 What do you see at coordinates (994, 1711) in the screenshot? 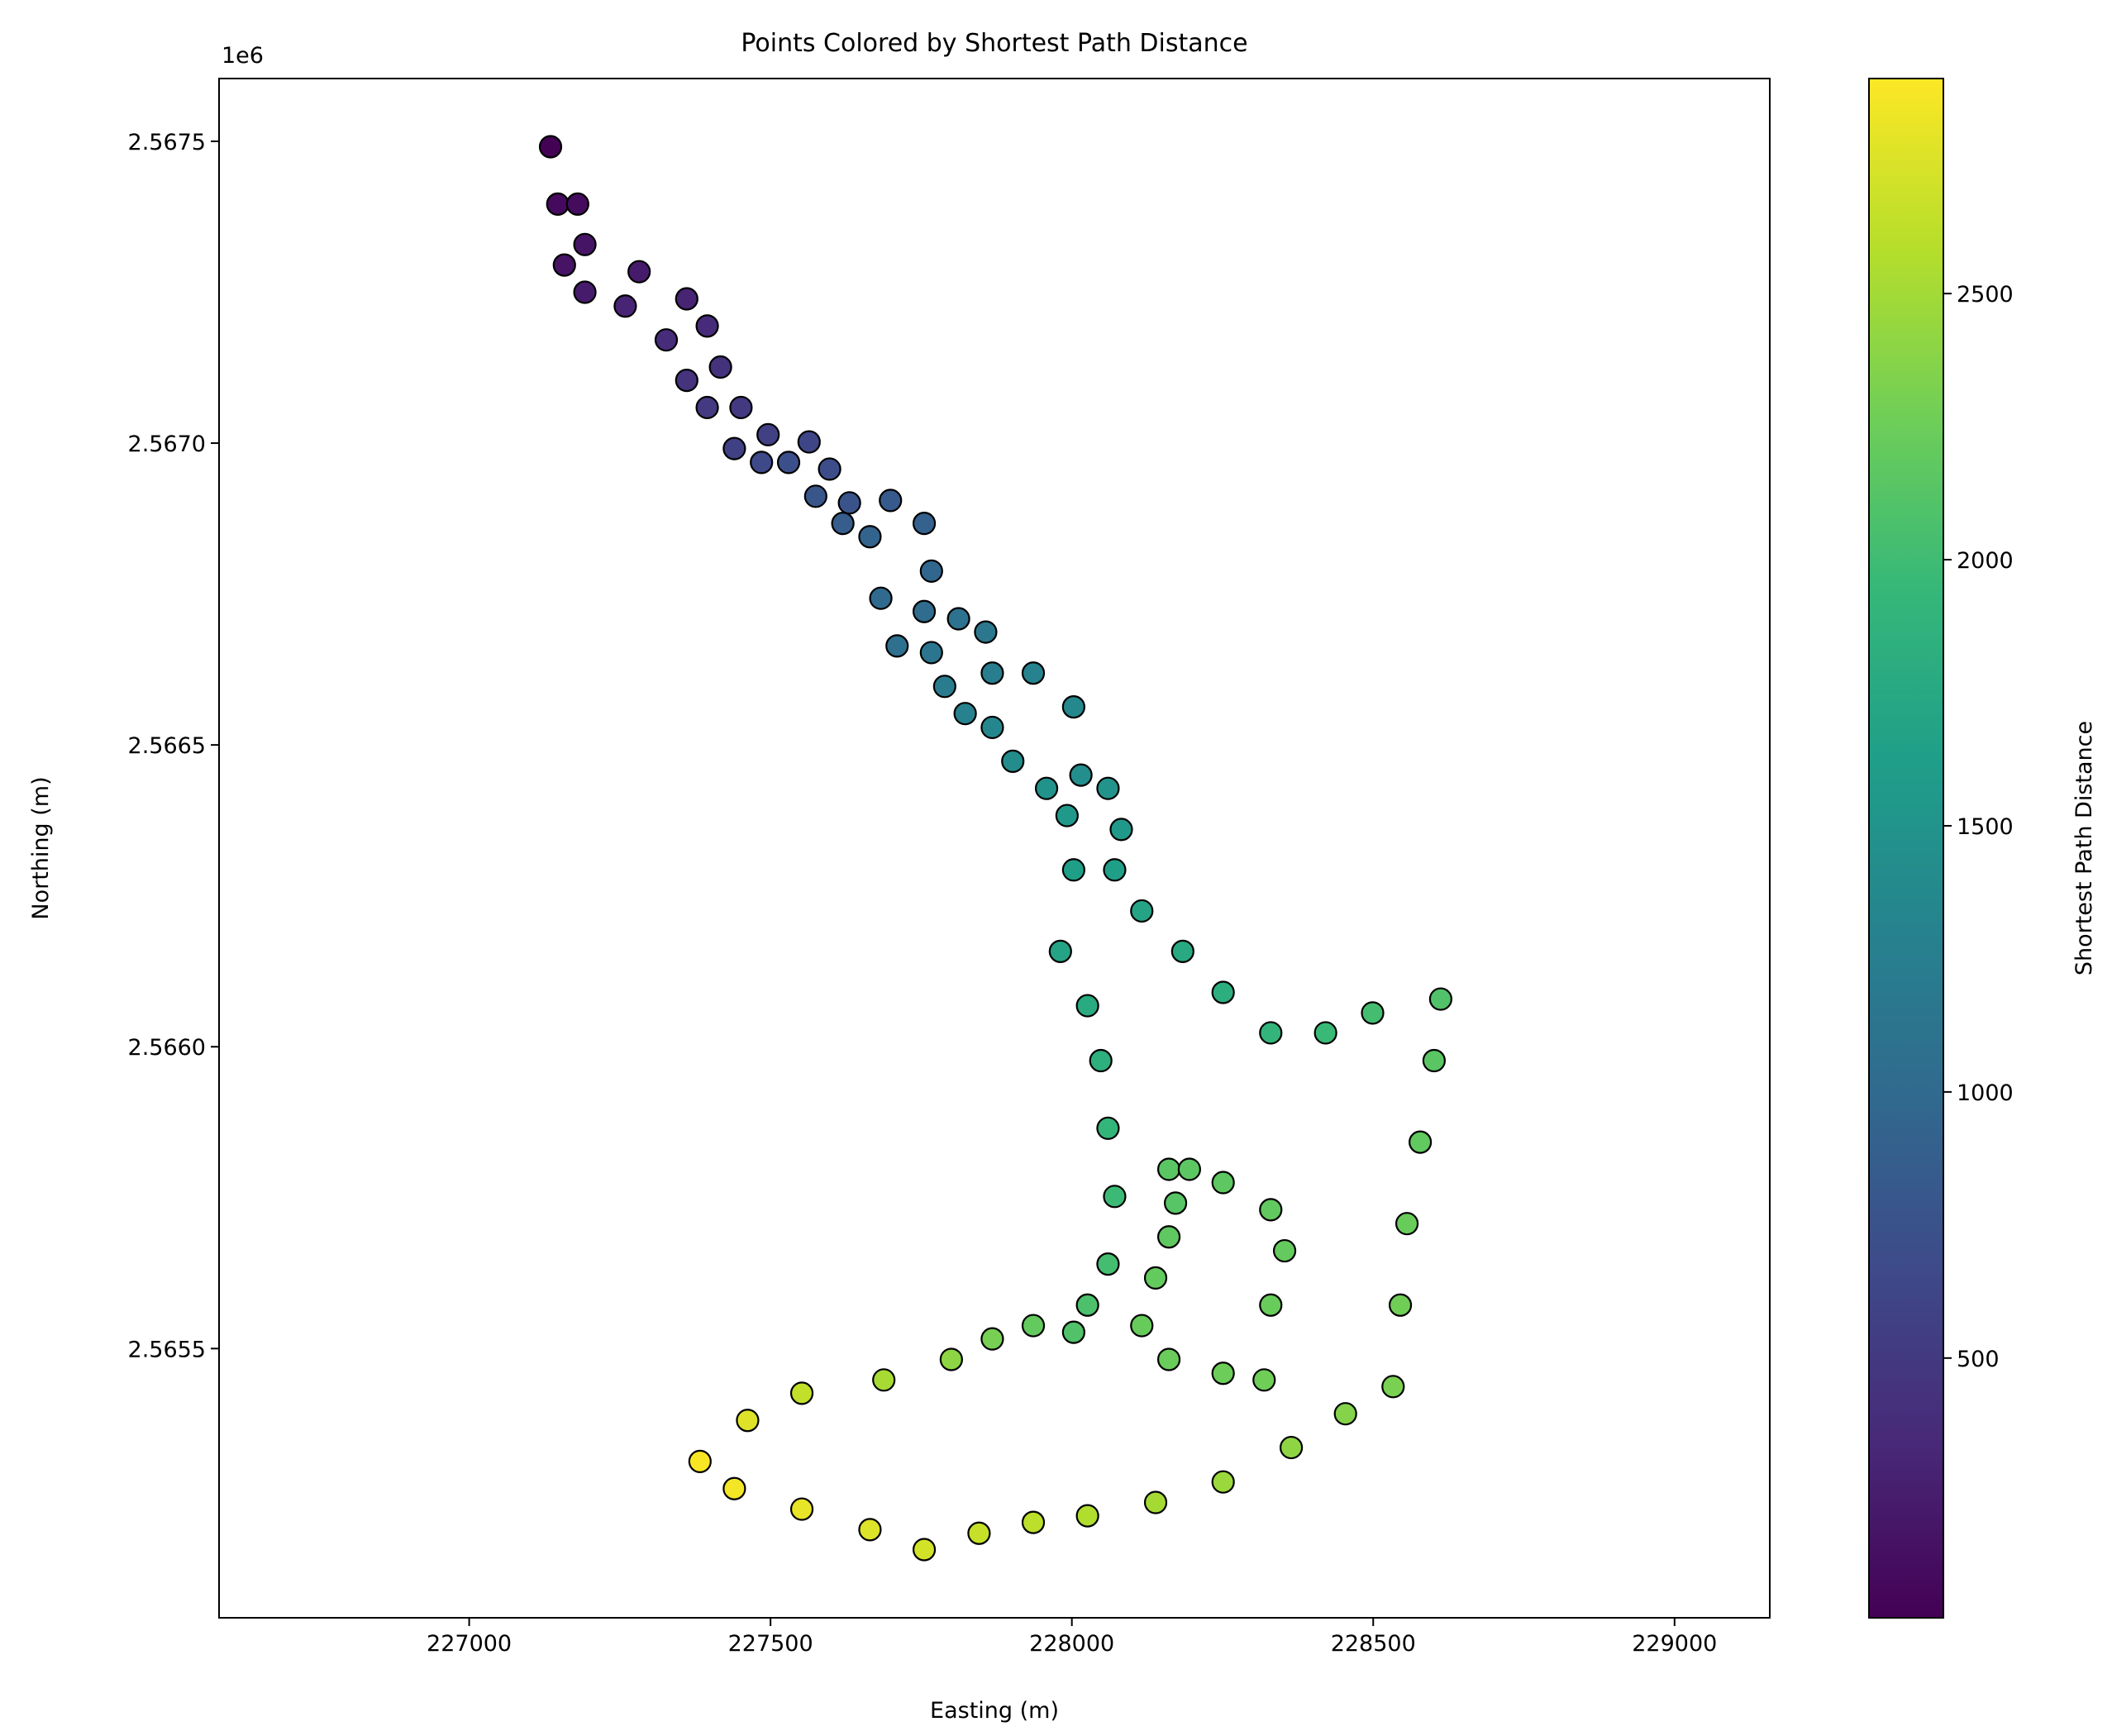
I see `x-axis-label: Easting (m)` at bounding box center [994, 1711].